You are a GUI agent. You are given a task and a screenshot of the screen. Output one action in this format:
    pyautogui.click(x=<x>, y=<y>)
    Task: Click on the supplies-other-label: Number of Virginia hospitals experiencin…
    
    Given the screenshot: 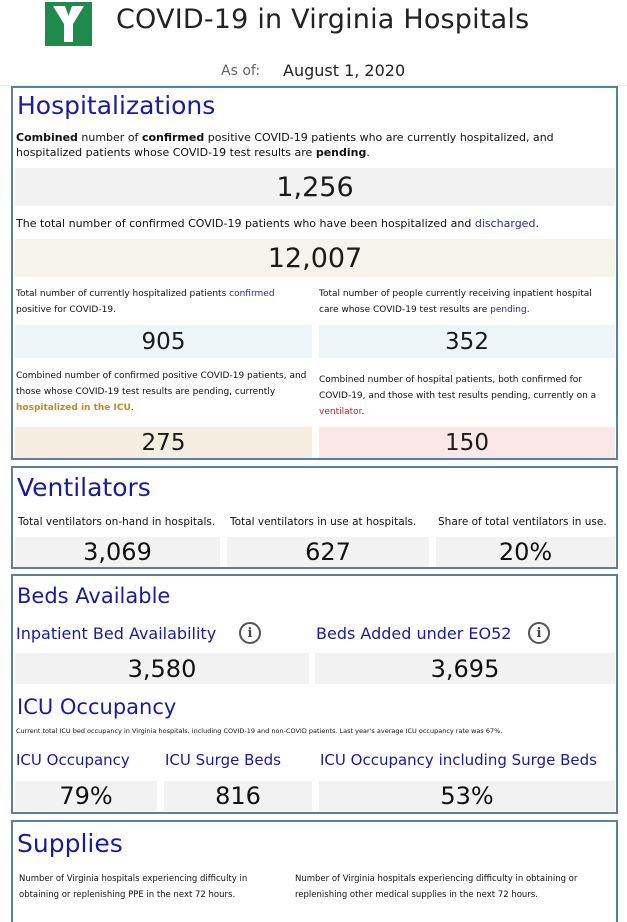 What is the action you would take?
    pyautogui.click(x=436, y=887)
    